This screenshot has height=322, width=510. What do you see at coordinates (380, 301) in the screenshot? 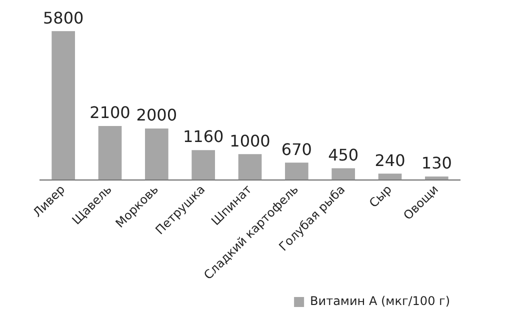
I see `legend-label: Витамин А (мкг/100 г)` at bounding box center [380, 301].